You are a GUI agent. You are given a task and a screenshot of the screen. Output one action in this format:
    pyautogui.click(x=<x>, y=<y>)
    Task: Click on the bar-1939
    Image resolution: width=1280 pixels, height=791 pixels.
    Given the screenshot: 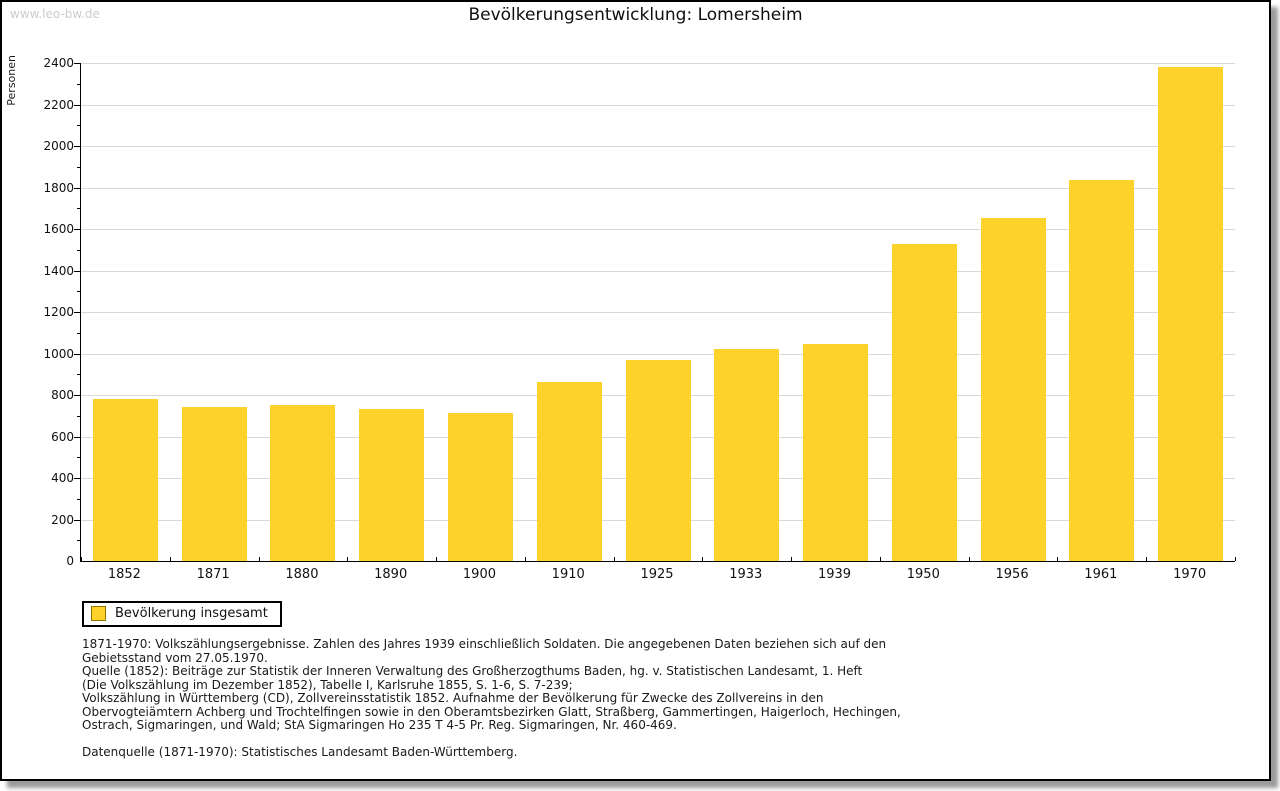 What is the action you would take?
    pyautogui.click(x=835, y=452)
    